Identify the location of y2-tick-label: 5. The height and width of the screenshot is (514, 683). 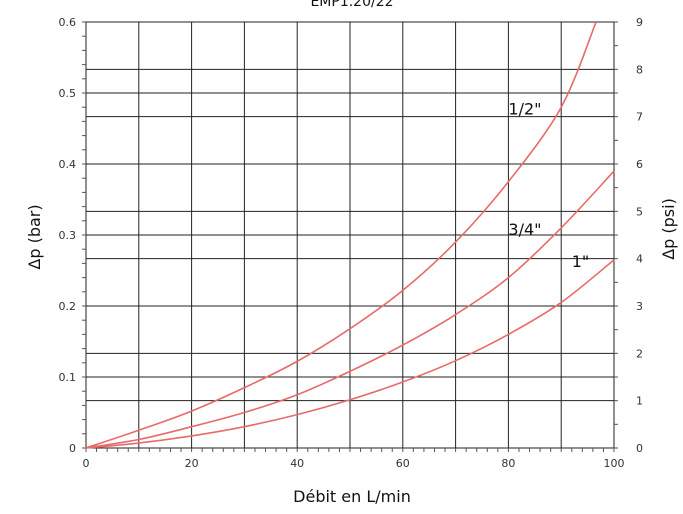
(639, 211).